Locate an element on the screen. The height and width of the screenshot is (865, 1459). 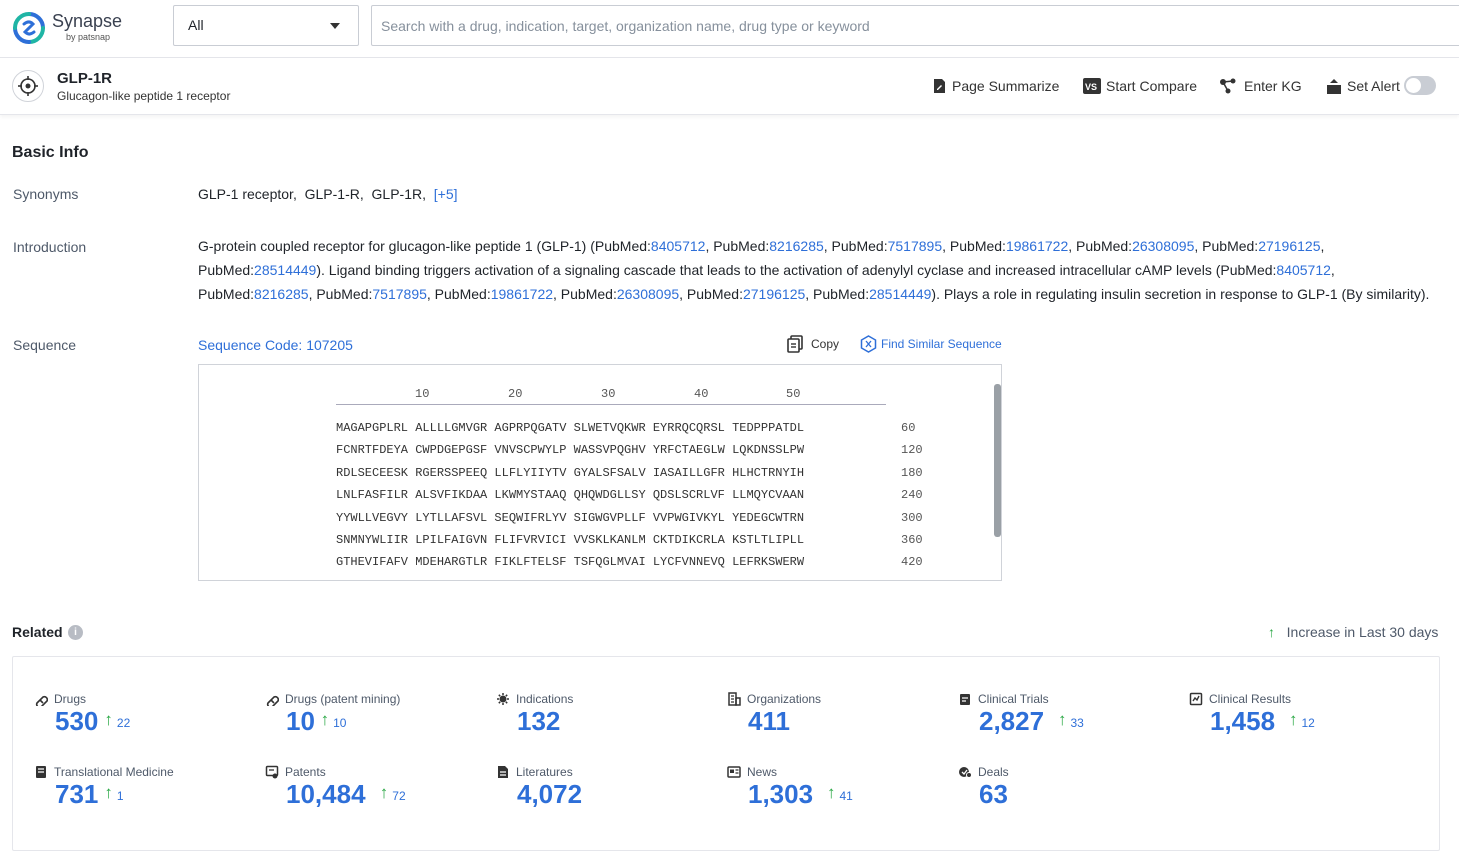
ruler-tick-label: 30 is located at coordinates (608, 394).